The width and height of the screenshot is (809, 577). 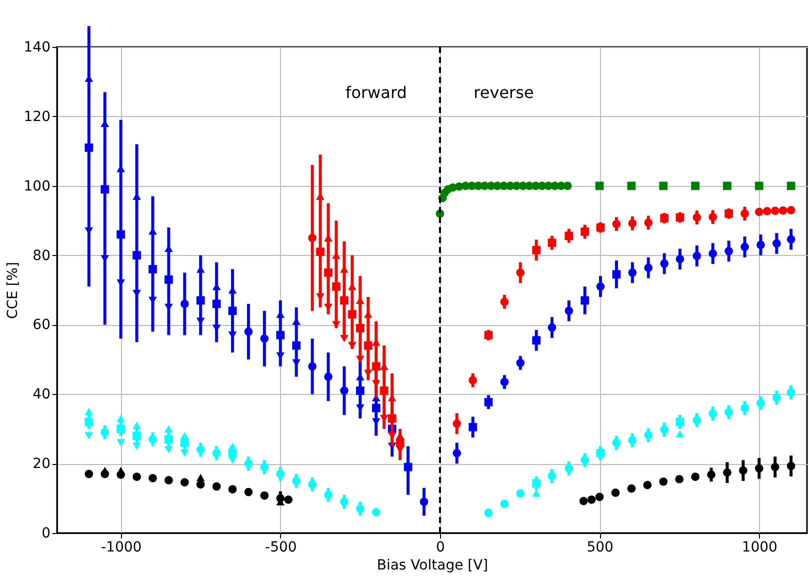 What do you see at coordinates (504, 92) in the screenshot?
I see `annotation: reverse` at bounding box center [504, 92].